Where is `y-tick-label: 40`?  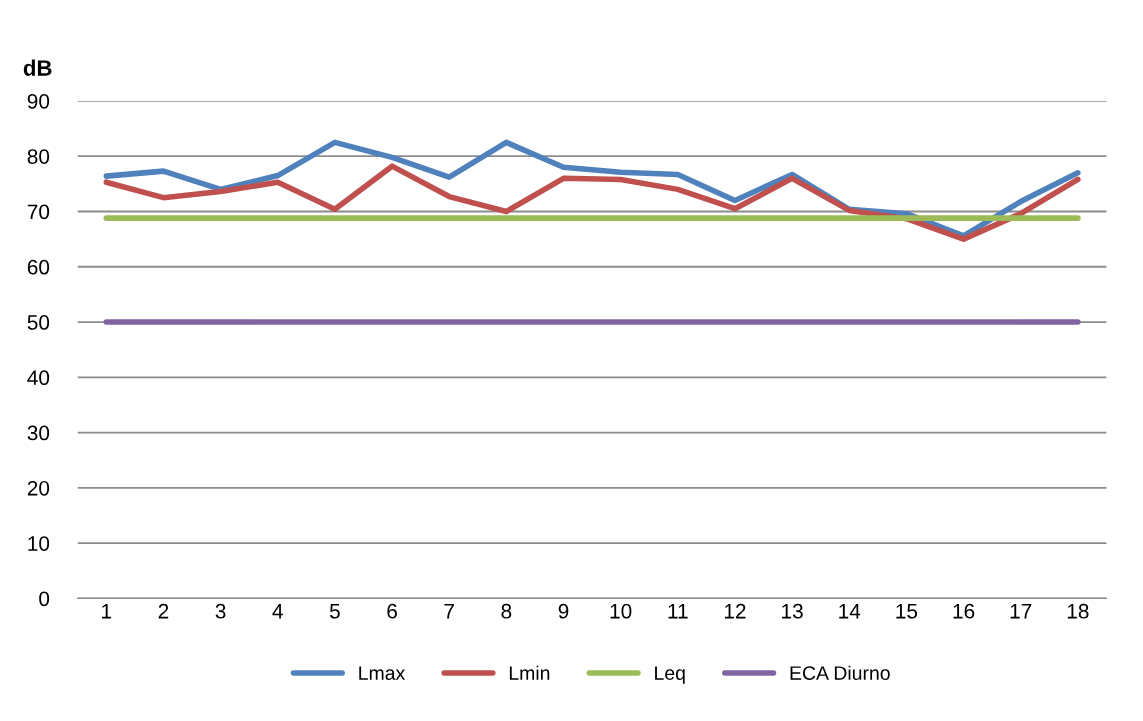 y-tick-label: 40 is located at coordinates (38, 378).